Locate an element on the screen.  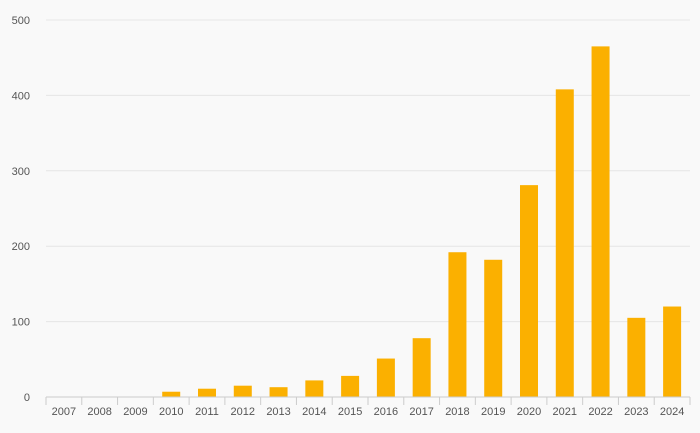
x-tick-label: 2021 is located at coordinates (565, 412).